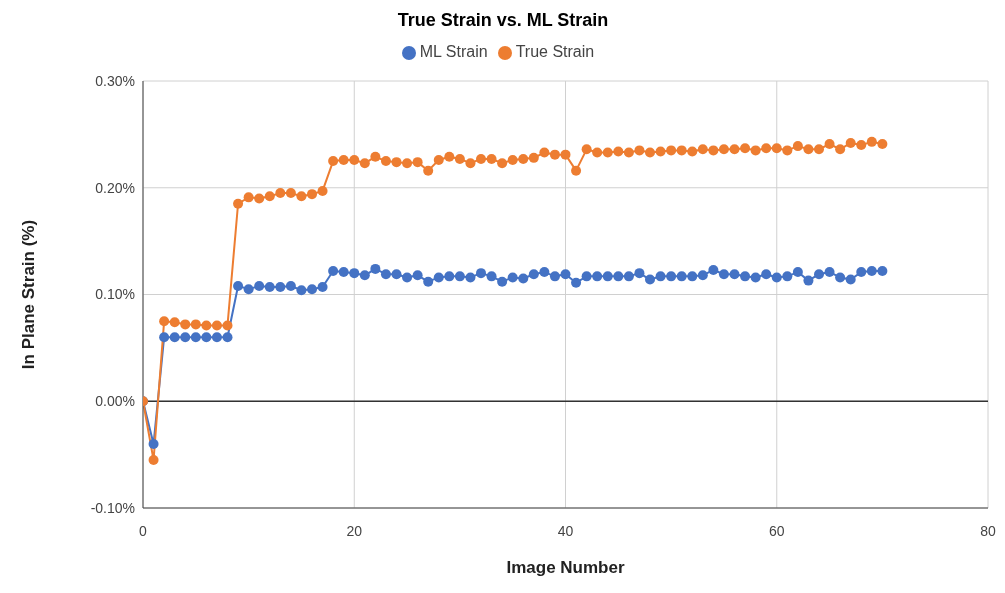 The height and width of the screenshot is (593, 1005). Describe the element at coordinates (143, 530) in the screenshot. I see `x-tick-label: 0` at that location.